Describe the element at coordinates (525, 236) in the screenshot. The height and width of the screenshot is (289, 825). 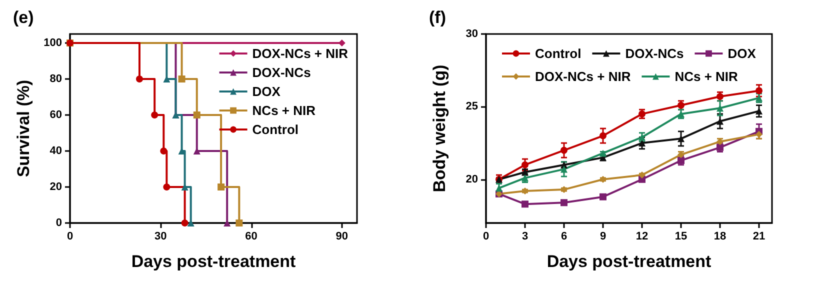
I see `x-tick-label: 3` at that location.